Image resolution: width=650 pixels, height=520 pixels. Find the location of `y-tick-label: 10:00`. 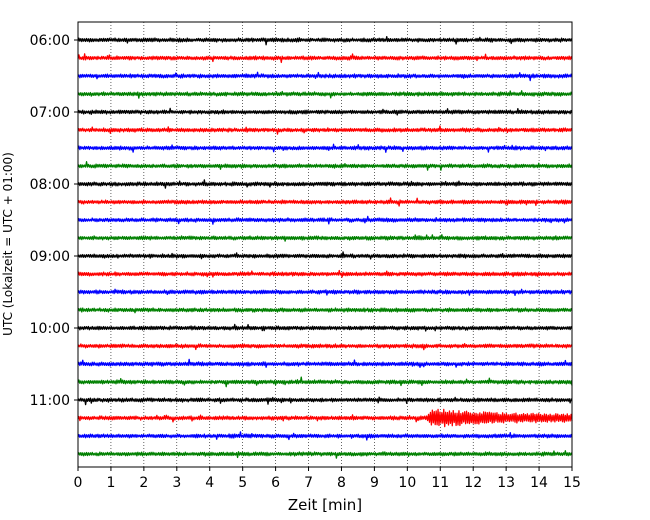

y-tick-label: 10:00 is located at coordinates (50, 329).